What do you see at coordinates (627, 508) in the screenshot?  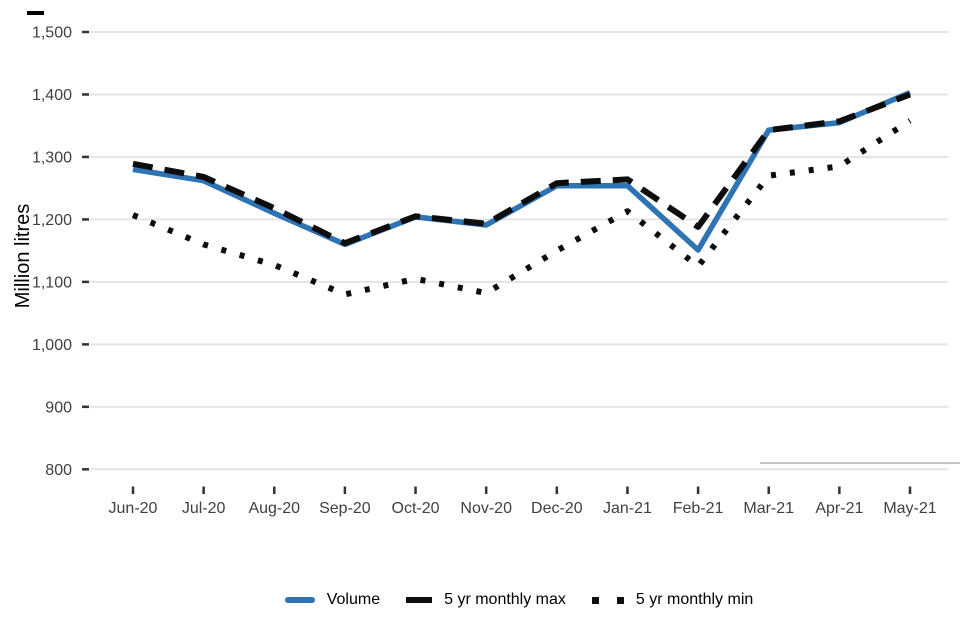 I see `x-tick-label: Jan-21` at bounding box center [627, 508].